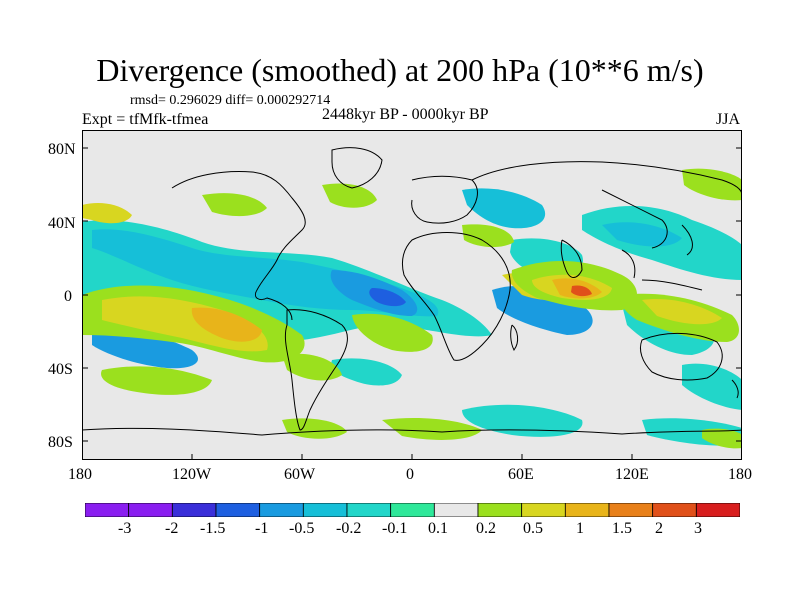  I want to click on coastline-new-zealand, so click(735, 389).